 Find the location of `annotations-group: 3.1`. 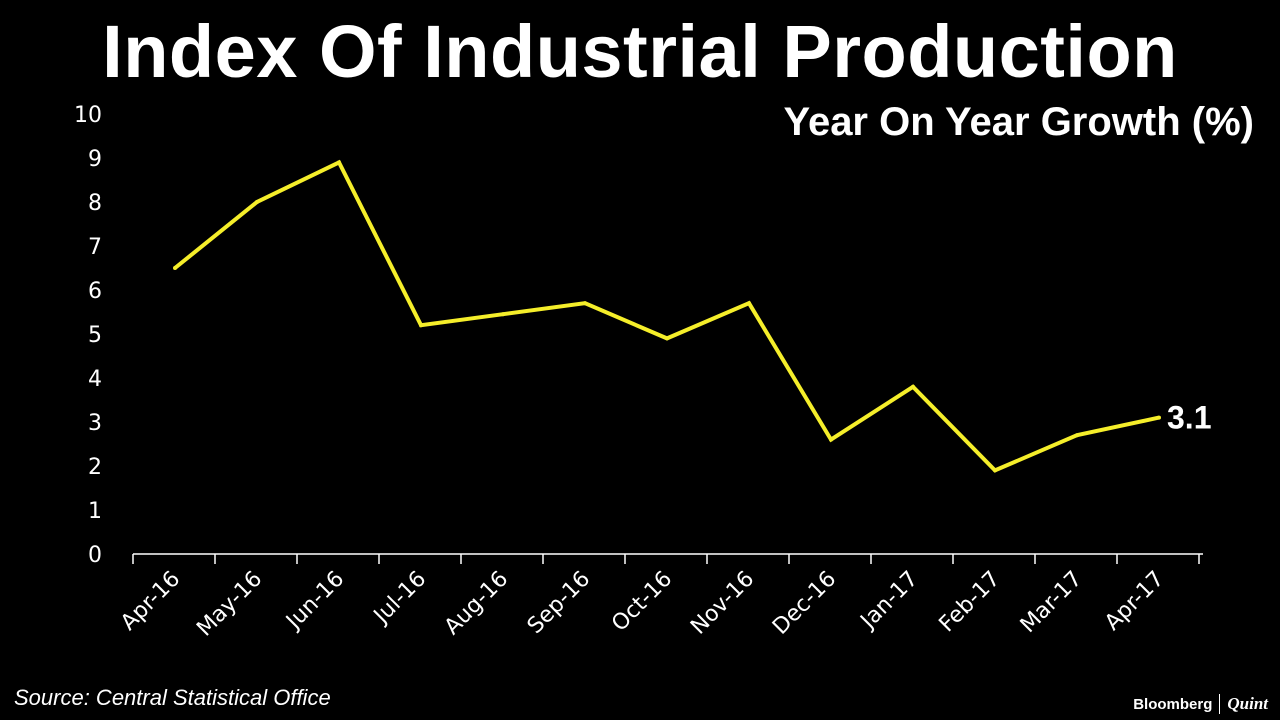

annotations-group: 3.1 is located at coordinates (1189, 418).